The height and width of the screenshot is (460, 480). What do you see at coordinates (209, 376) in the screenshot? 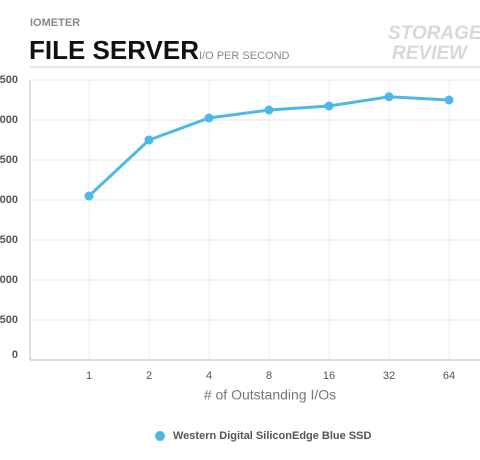
I see `x-tick-label: 4` at bounding box center [209, 376].